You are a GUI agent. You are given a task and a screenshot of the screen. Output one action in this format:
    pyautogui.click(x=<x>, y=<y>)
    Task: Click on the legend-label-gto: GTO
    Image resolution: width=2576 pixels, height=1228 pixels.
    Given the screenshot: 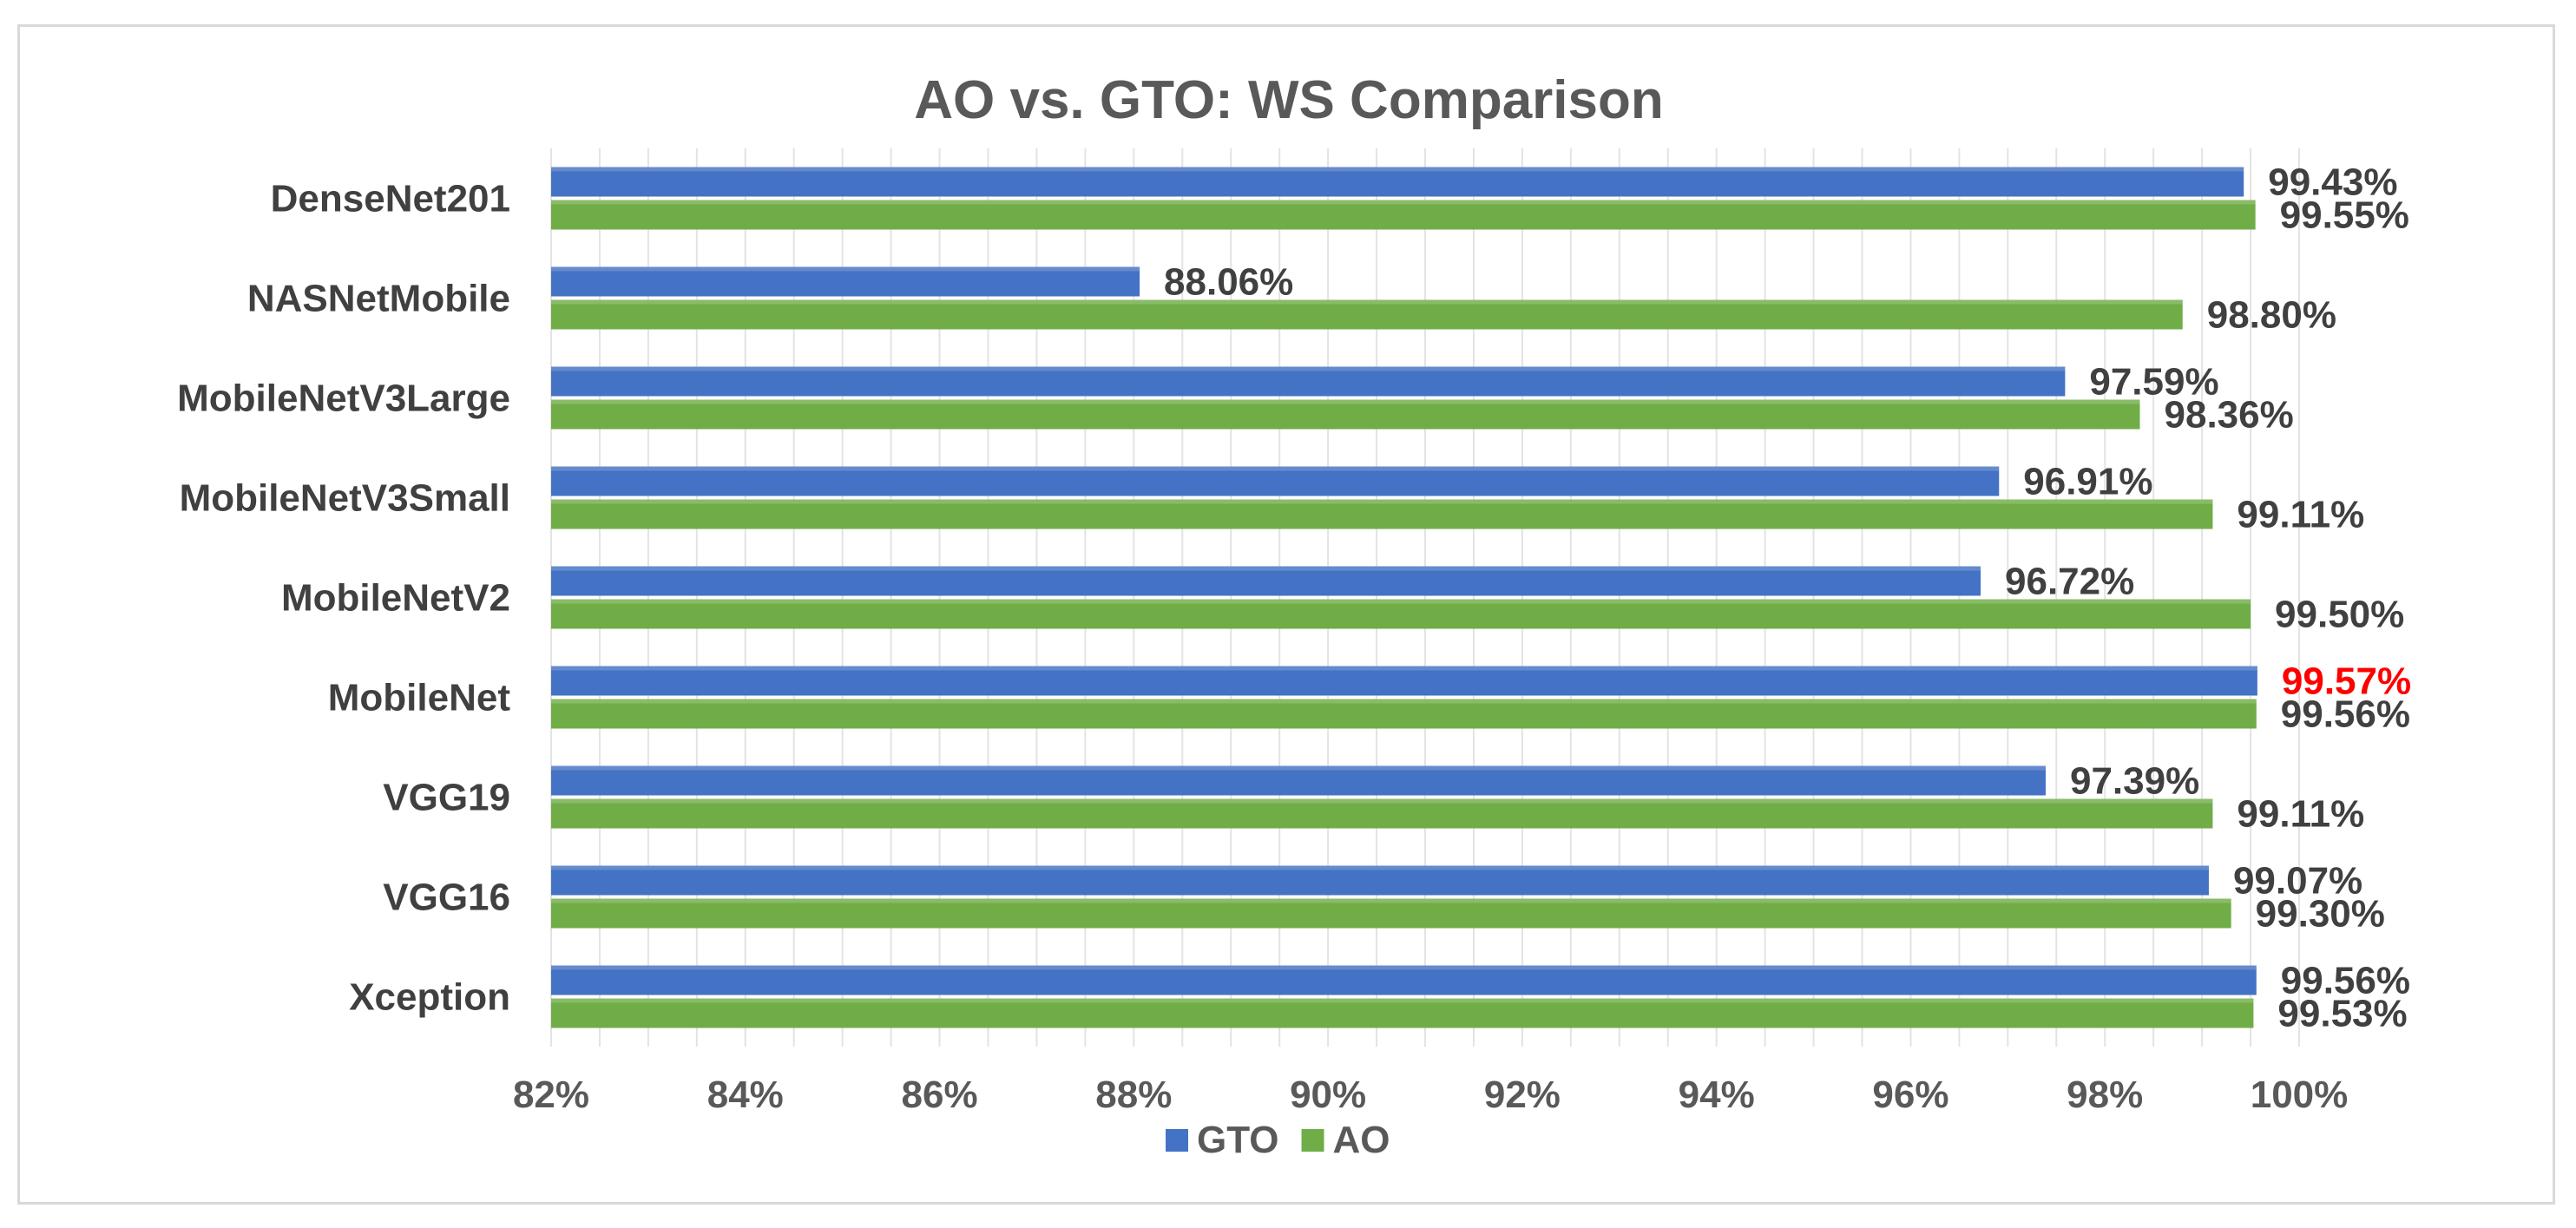 What is the action you would take?
    pyautogui.click(x=1238, y=1140)
    